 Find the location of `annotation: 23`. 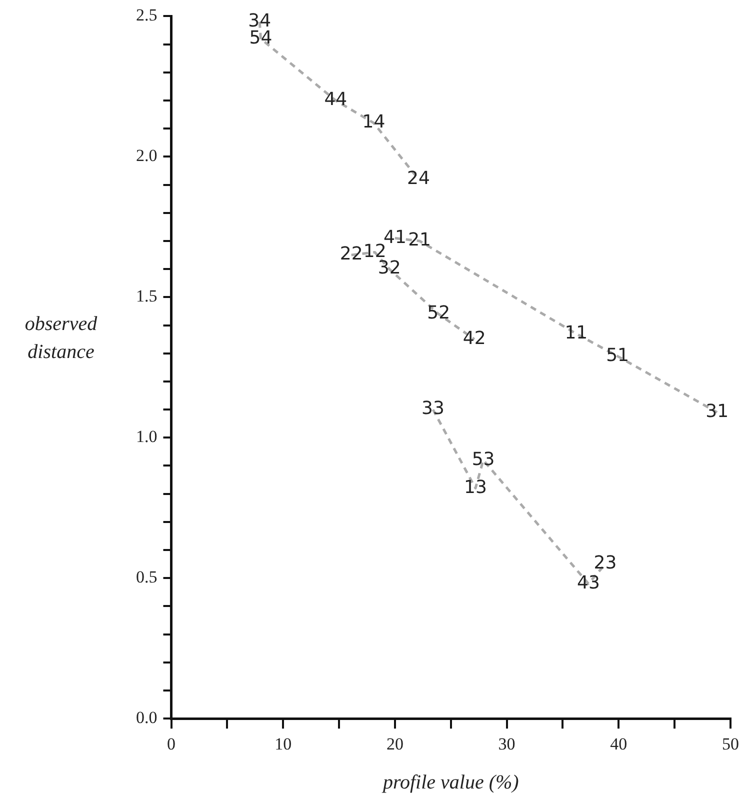

annotation: 23 is located at coordinates (605, 563).